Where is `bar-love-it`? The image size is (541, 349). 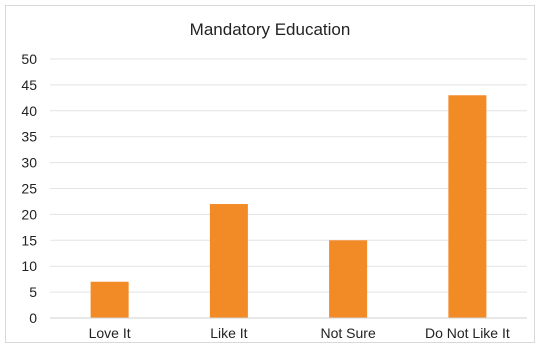
bar-love-it is located at coordinates (109, 299).